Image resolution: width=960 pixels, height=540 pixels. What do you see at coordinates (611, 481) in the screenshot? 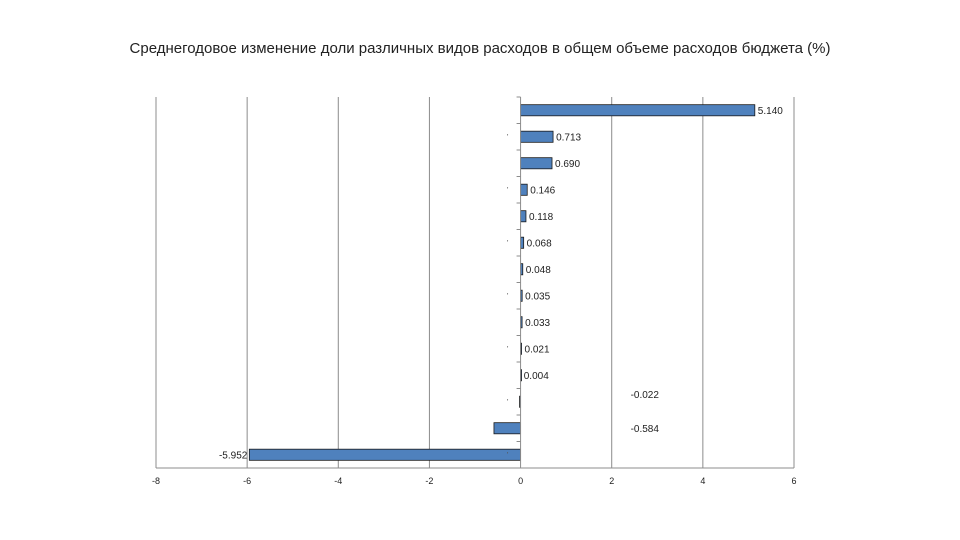
I see `x-tick-label-5: 2` at bounding box center [611, 481].